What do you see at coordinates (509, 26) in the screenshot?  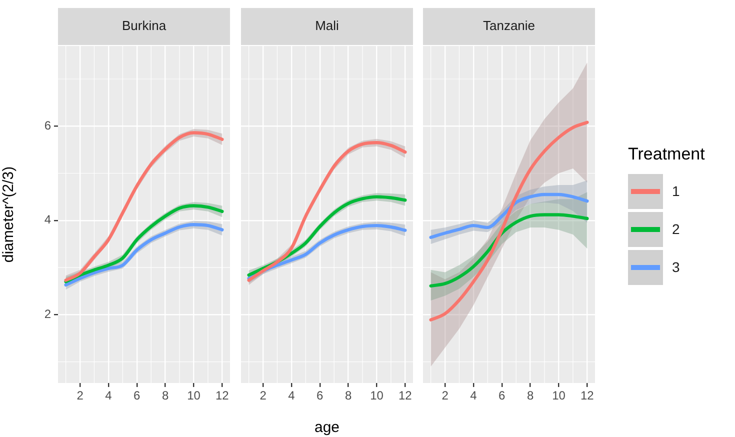 I see `chart-title: Tanzanie` at bounding box center [509, 26].